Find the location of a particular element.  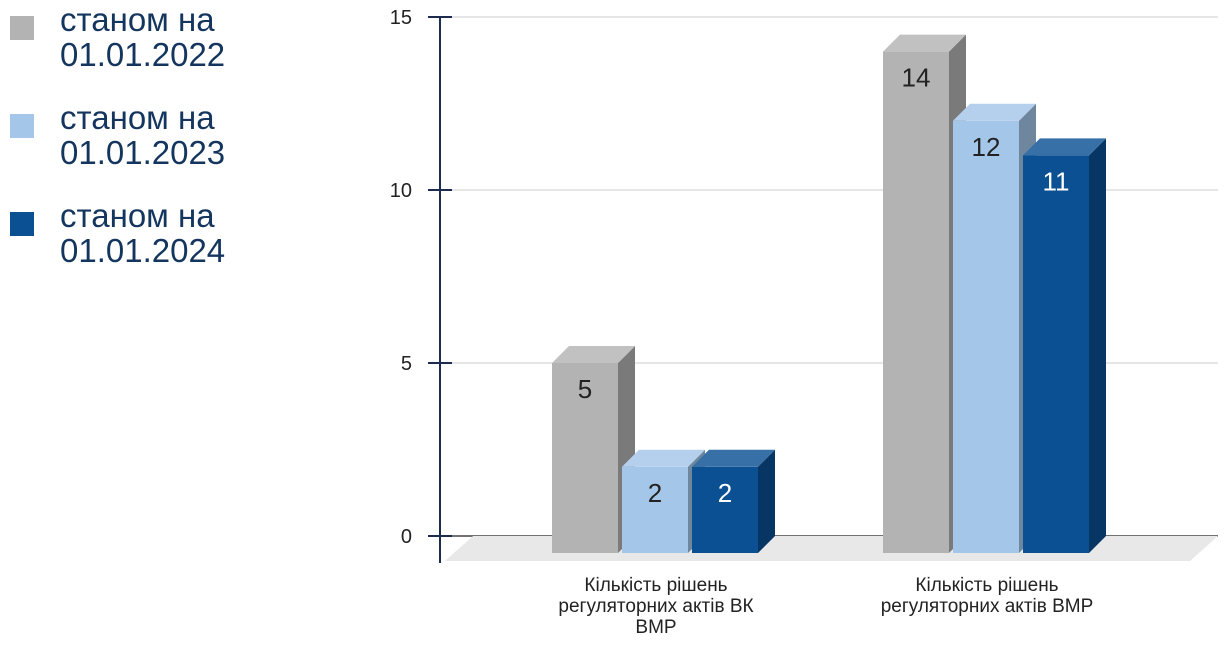

data-label-0-0: 5 is located at coordinates (585, 389).